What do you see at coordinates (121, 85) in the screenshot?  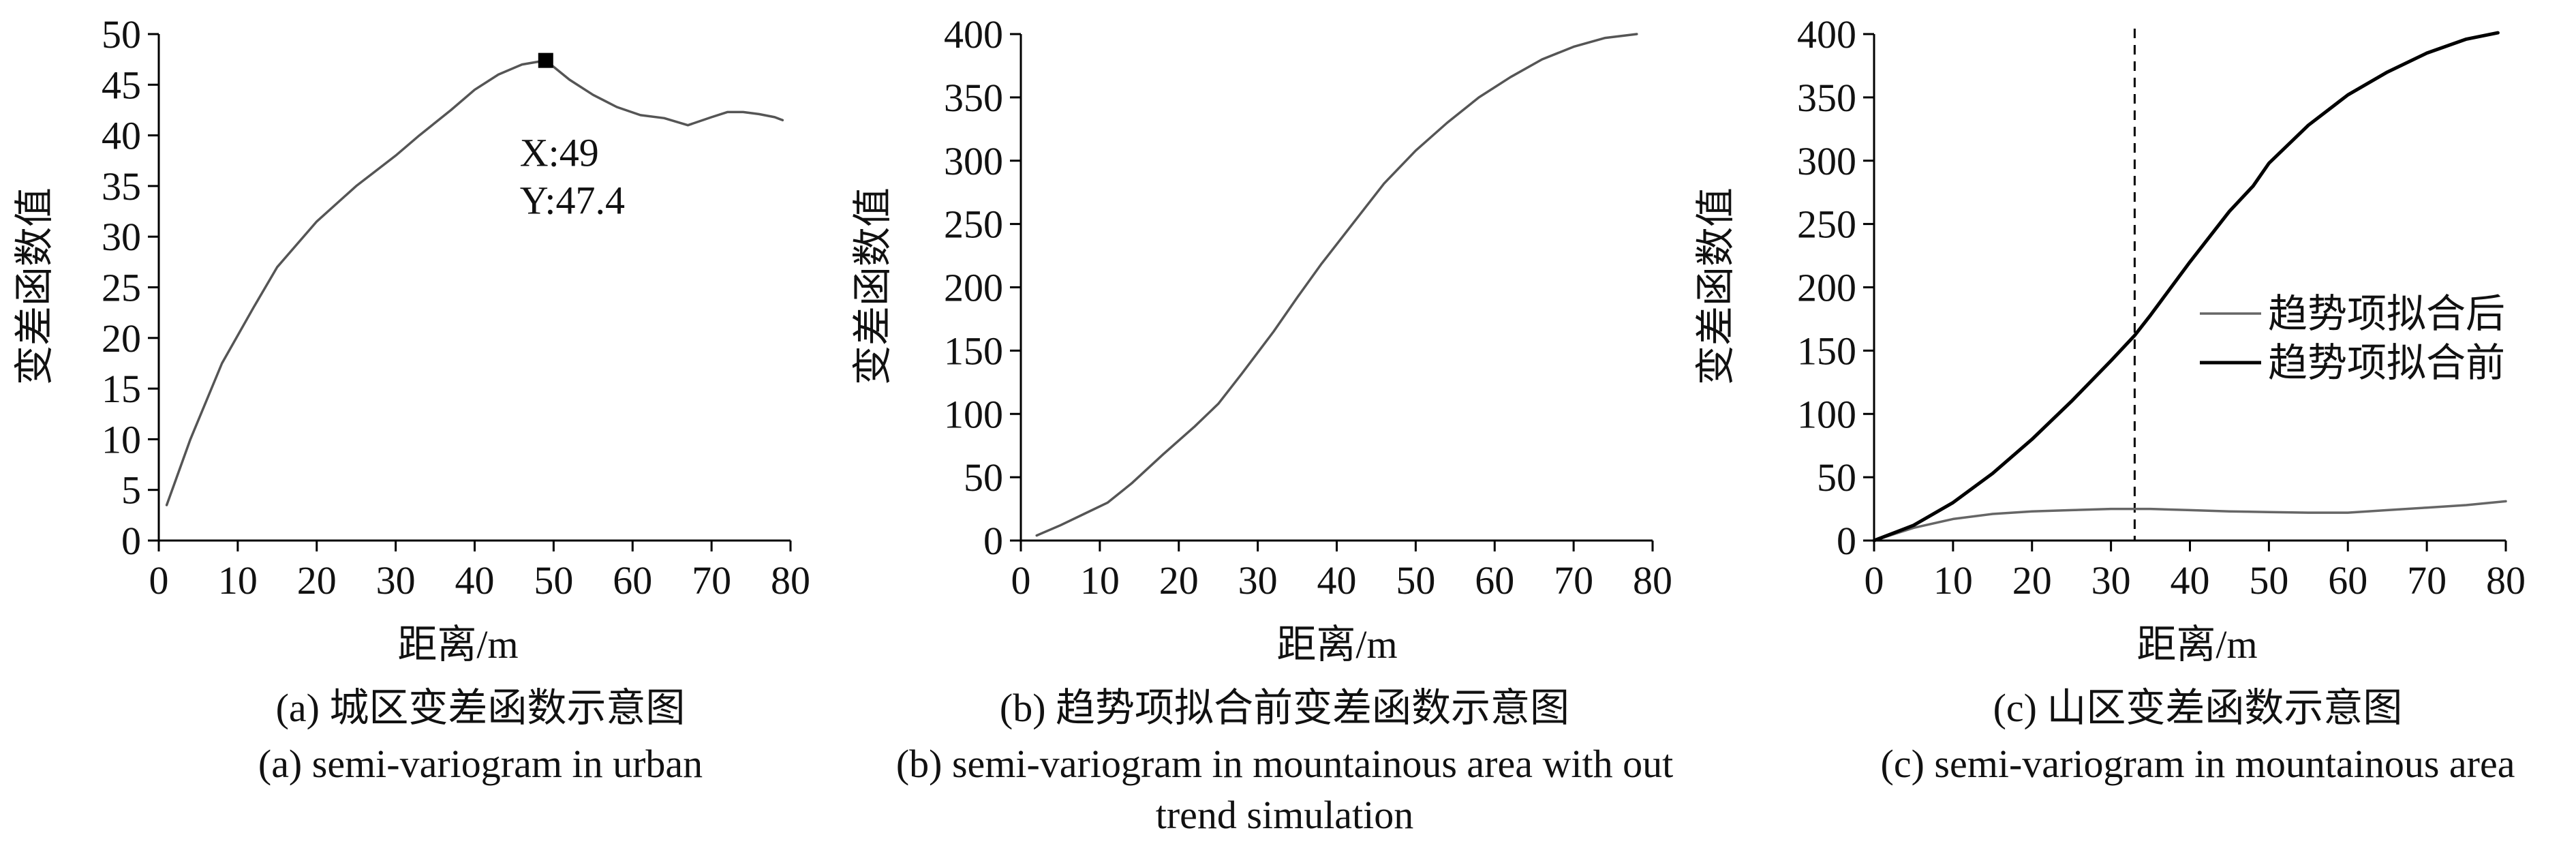 I see `panel-a-y-tick-label: 45` at bounding box center [121, 85].